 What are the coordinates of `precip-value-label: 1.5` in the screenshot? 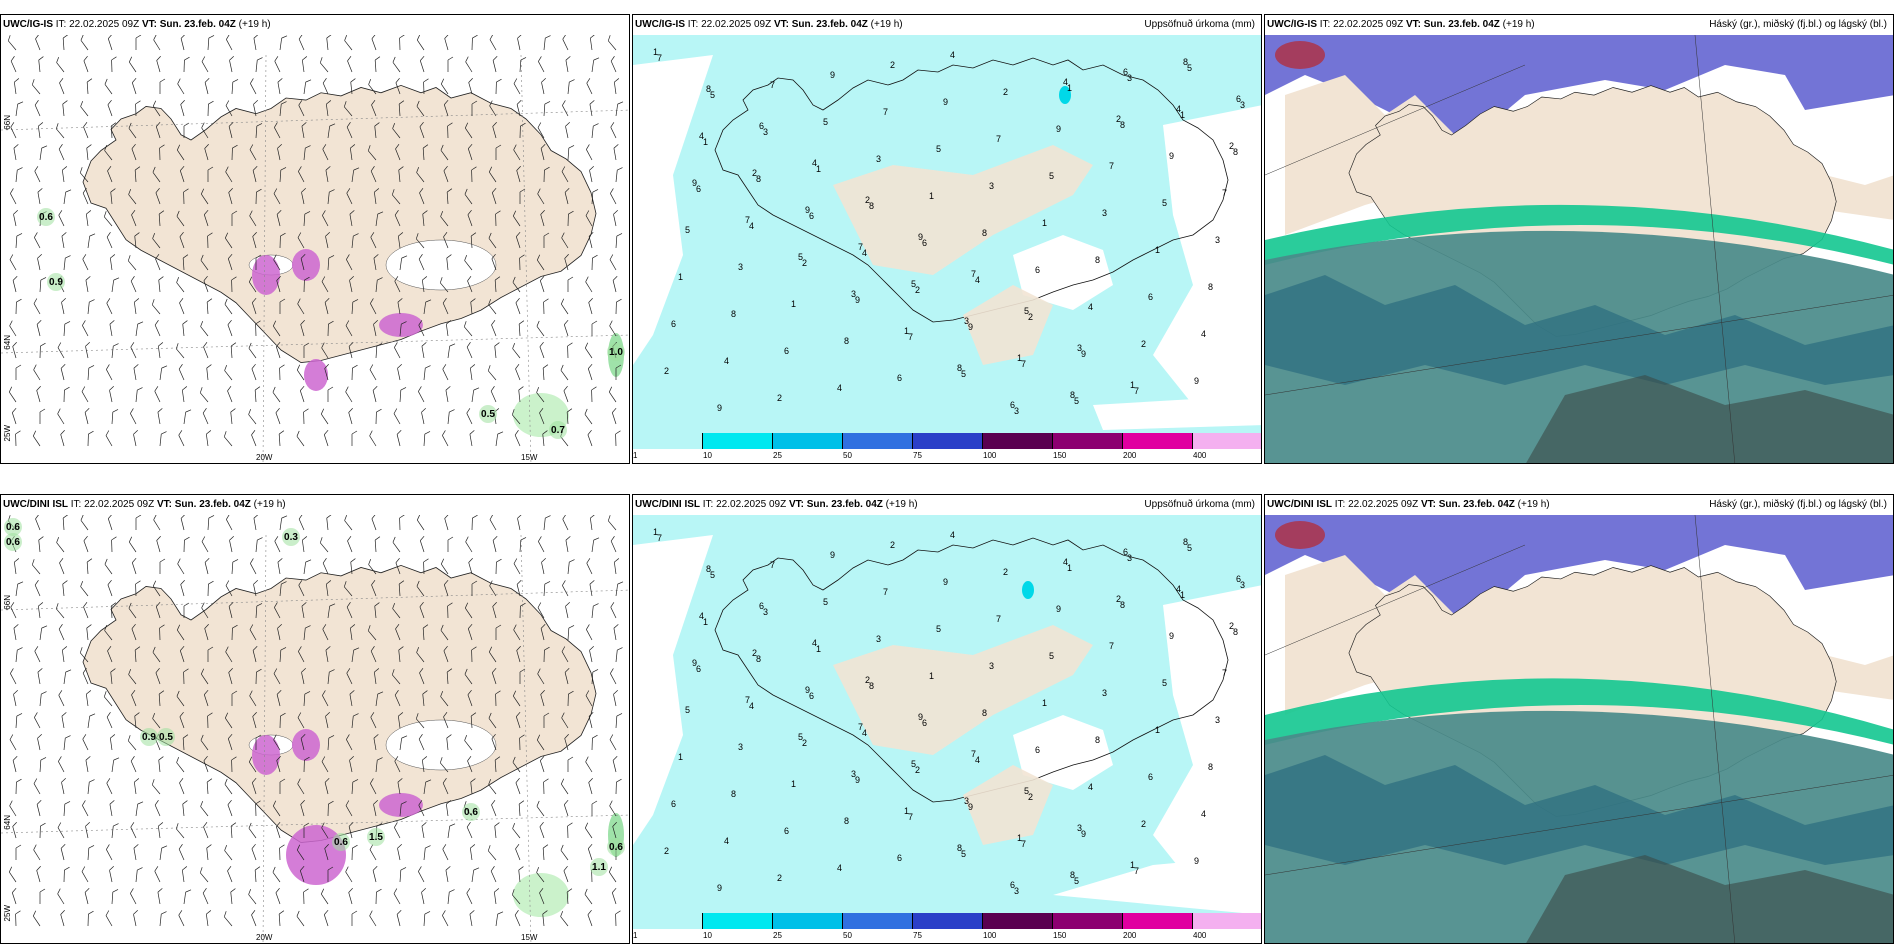 It's located at (376, 837).